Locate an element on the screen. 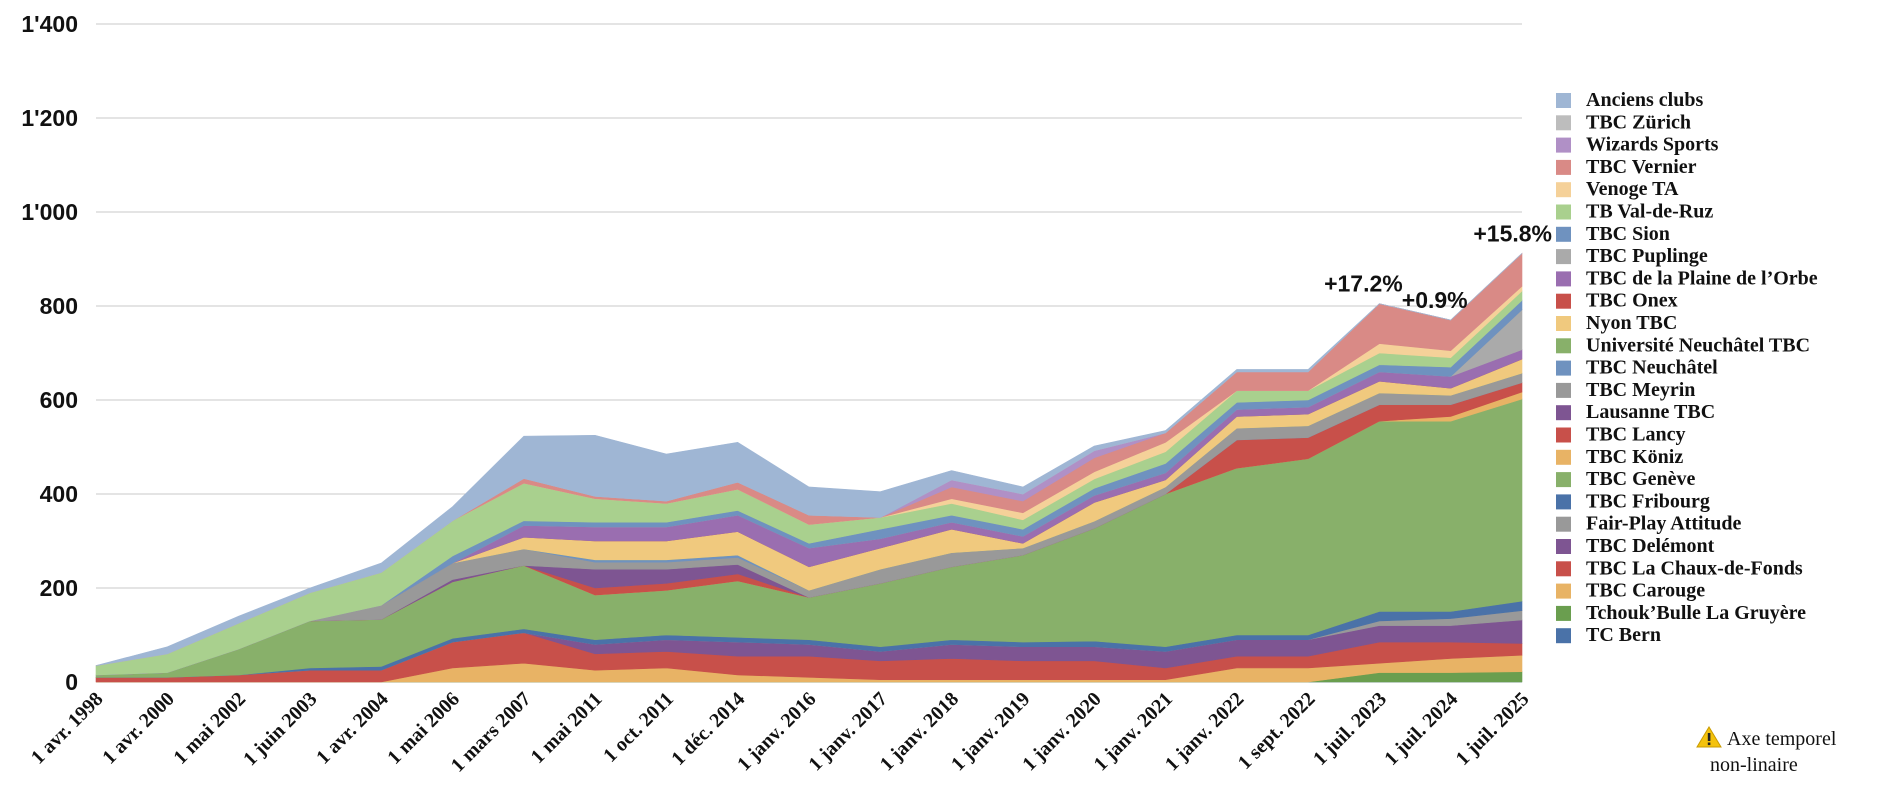  legend-item: Nyon TBC is located at coordinates (1616, 323).